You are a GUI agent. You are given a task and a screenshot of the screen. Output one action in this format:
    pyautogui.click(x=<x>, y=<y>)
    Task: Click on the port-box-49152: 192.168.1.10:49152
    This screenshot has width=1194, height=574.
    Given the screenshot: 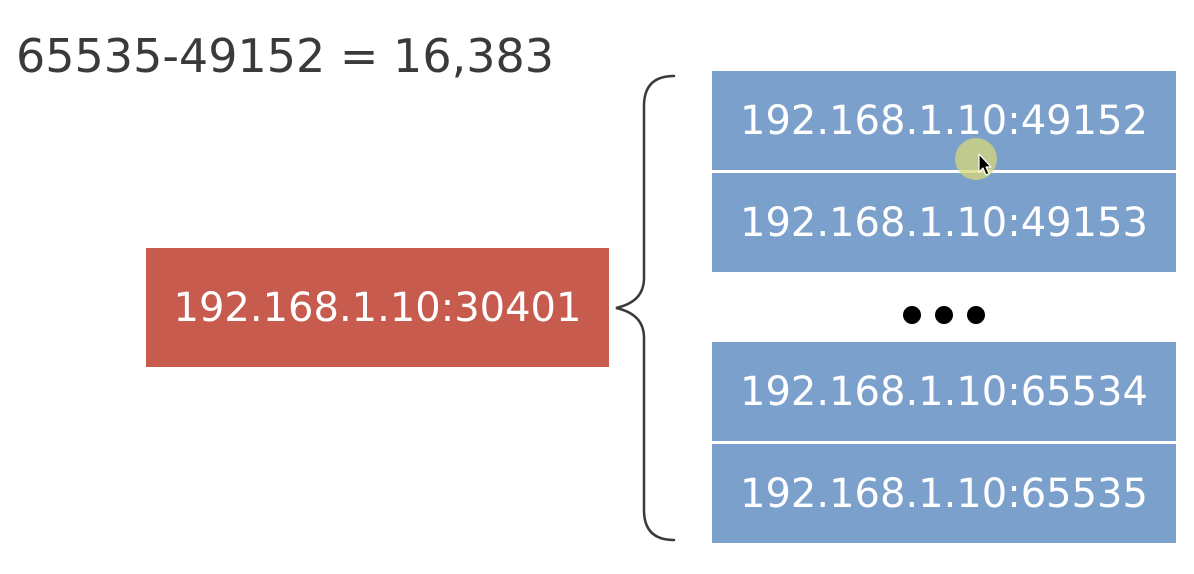 What is the action you would take?
    pyautogui.click(x=944, y=120)
    